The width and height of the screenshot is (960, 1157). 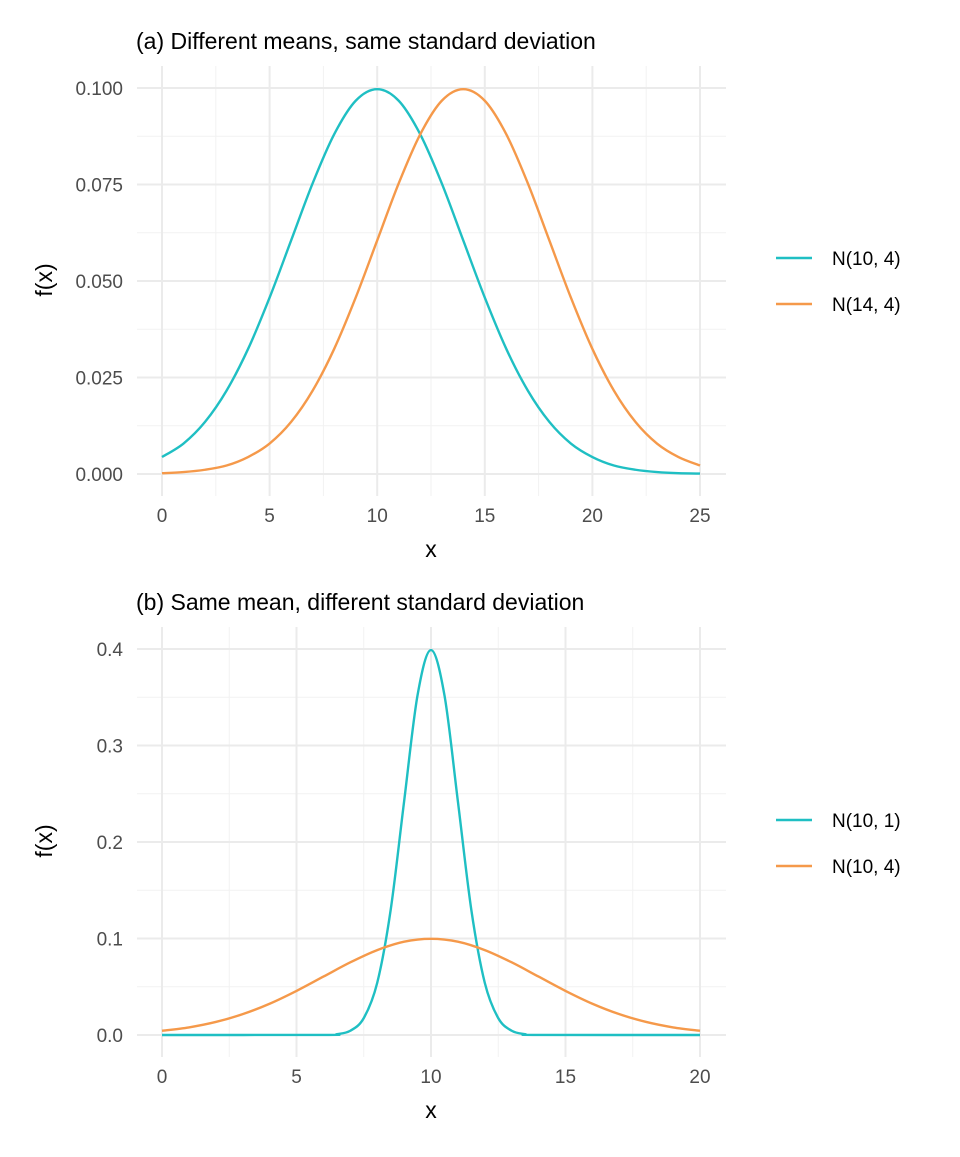 I want to click on y-tick-label: 0.4, so click(x=110, y=650).